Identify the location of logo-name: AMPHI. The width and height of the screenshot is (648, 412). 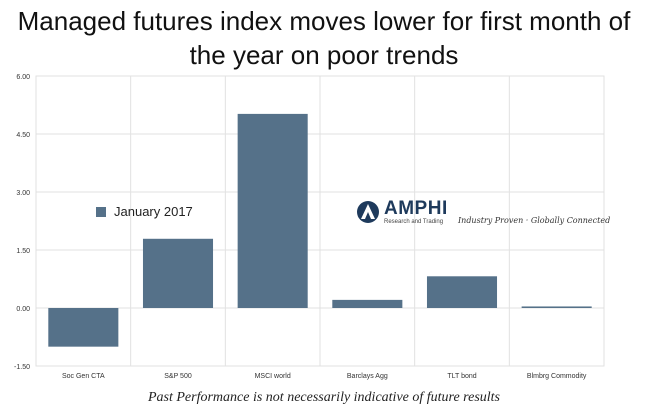
(416, 208).